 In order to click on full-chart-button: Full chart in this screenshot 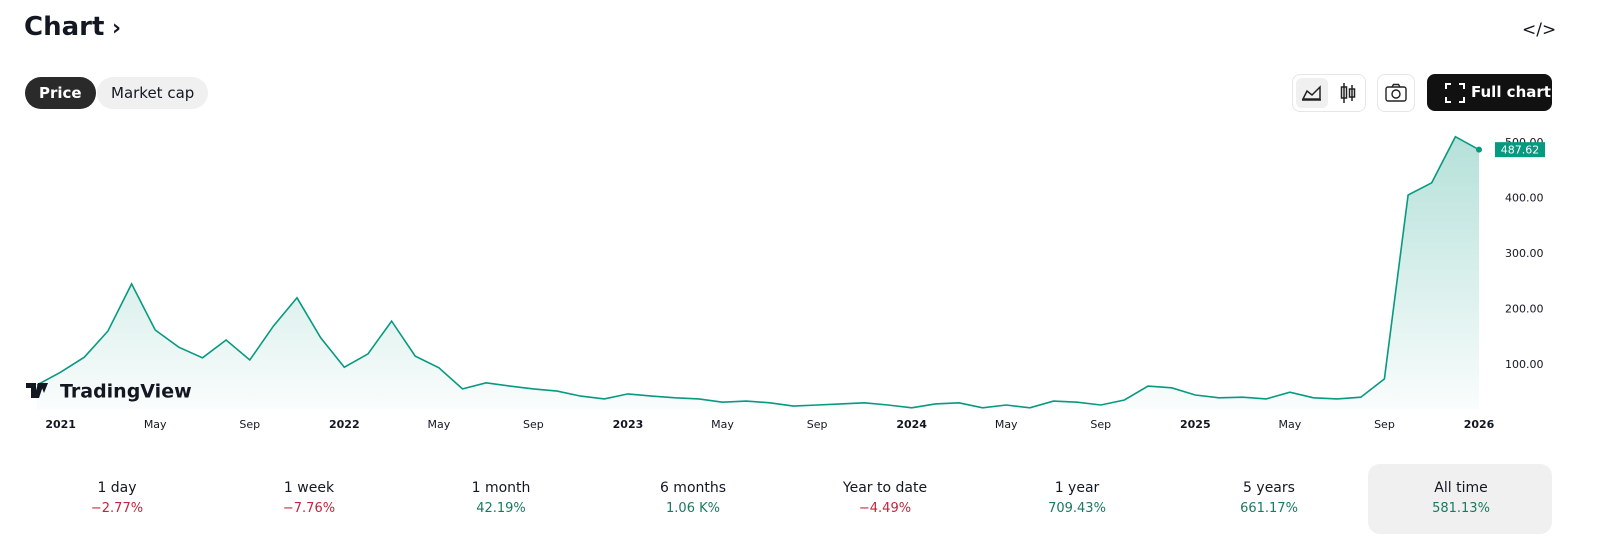, I will do `click(1489, 92)`.